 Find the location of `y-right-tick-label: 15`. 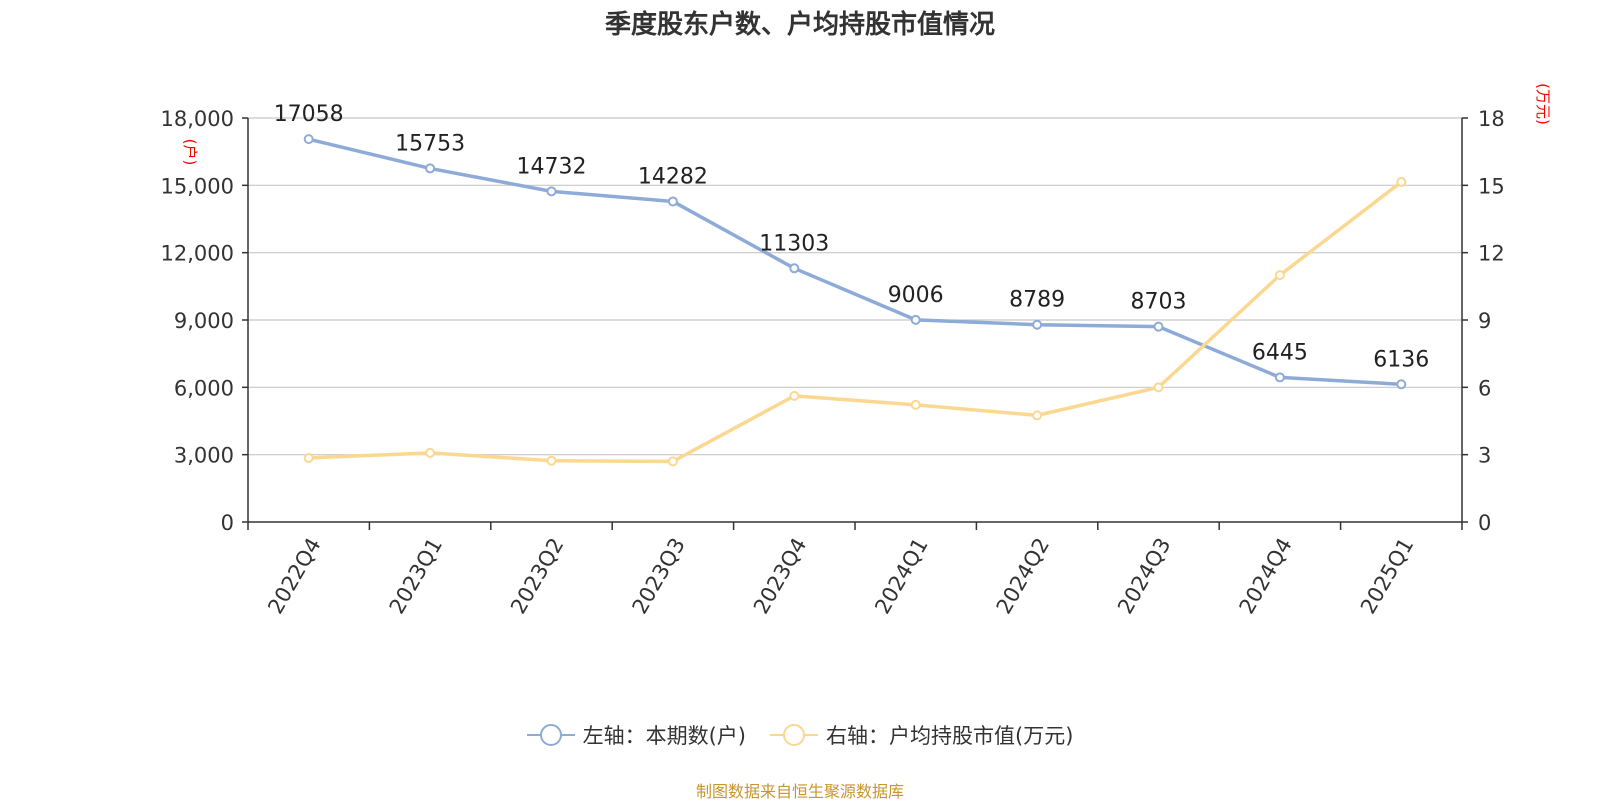

y-right-tick-label: 15 is located at coordinates (1491, 186).